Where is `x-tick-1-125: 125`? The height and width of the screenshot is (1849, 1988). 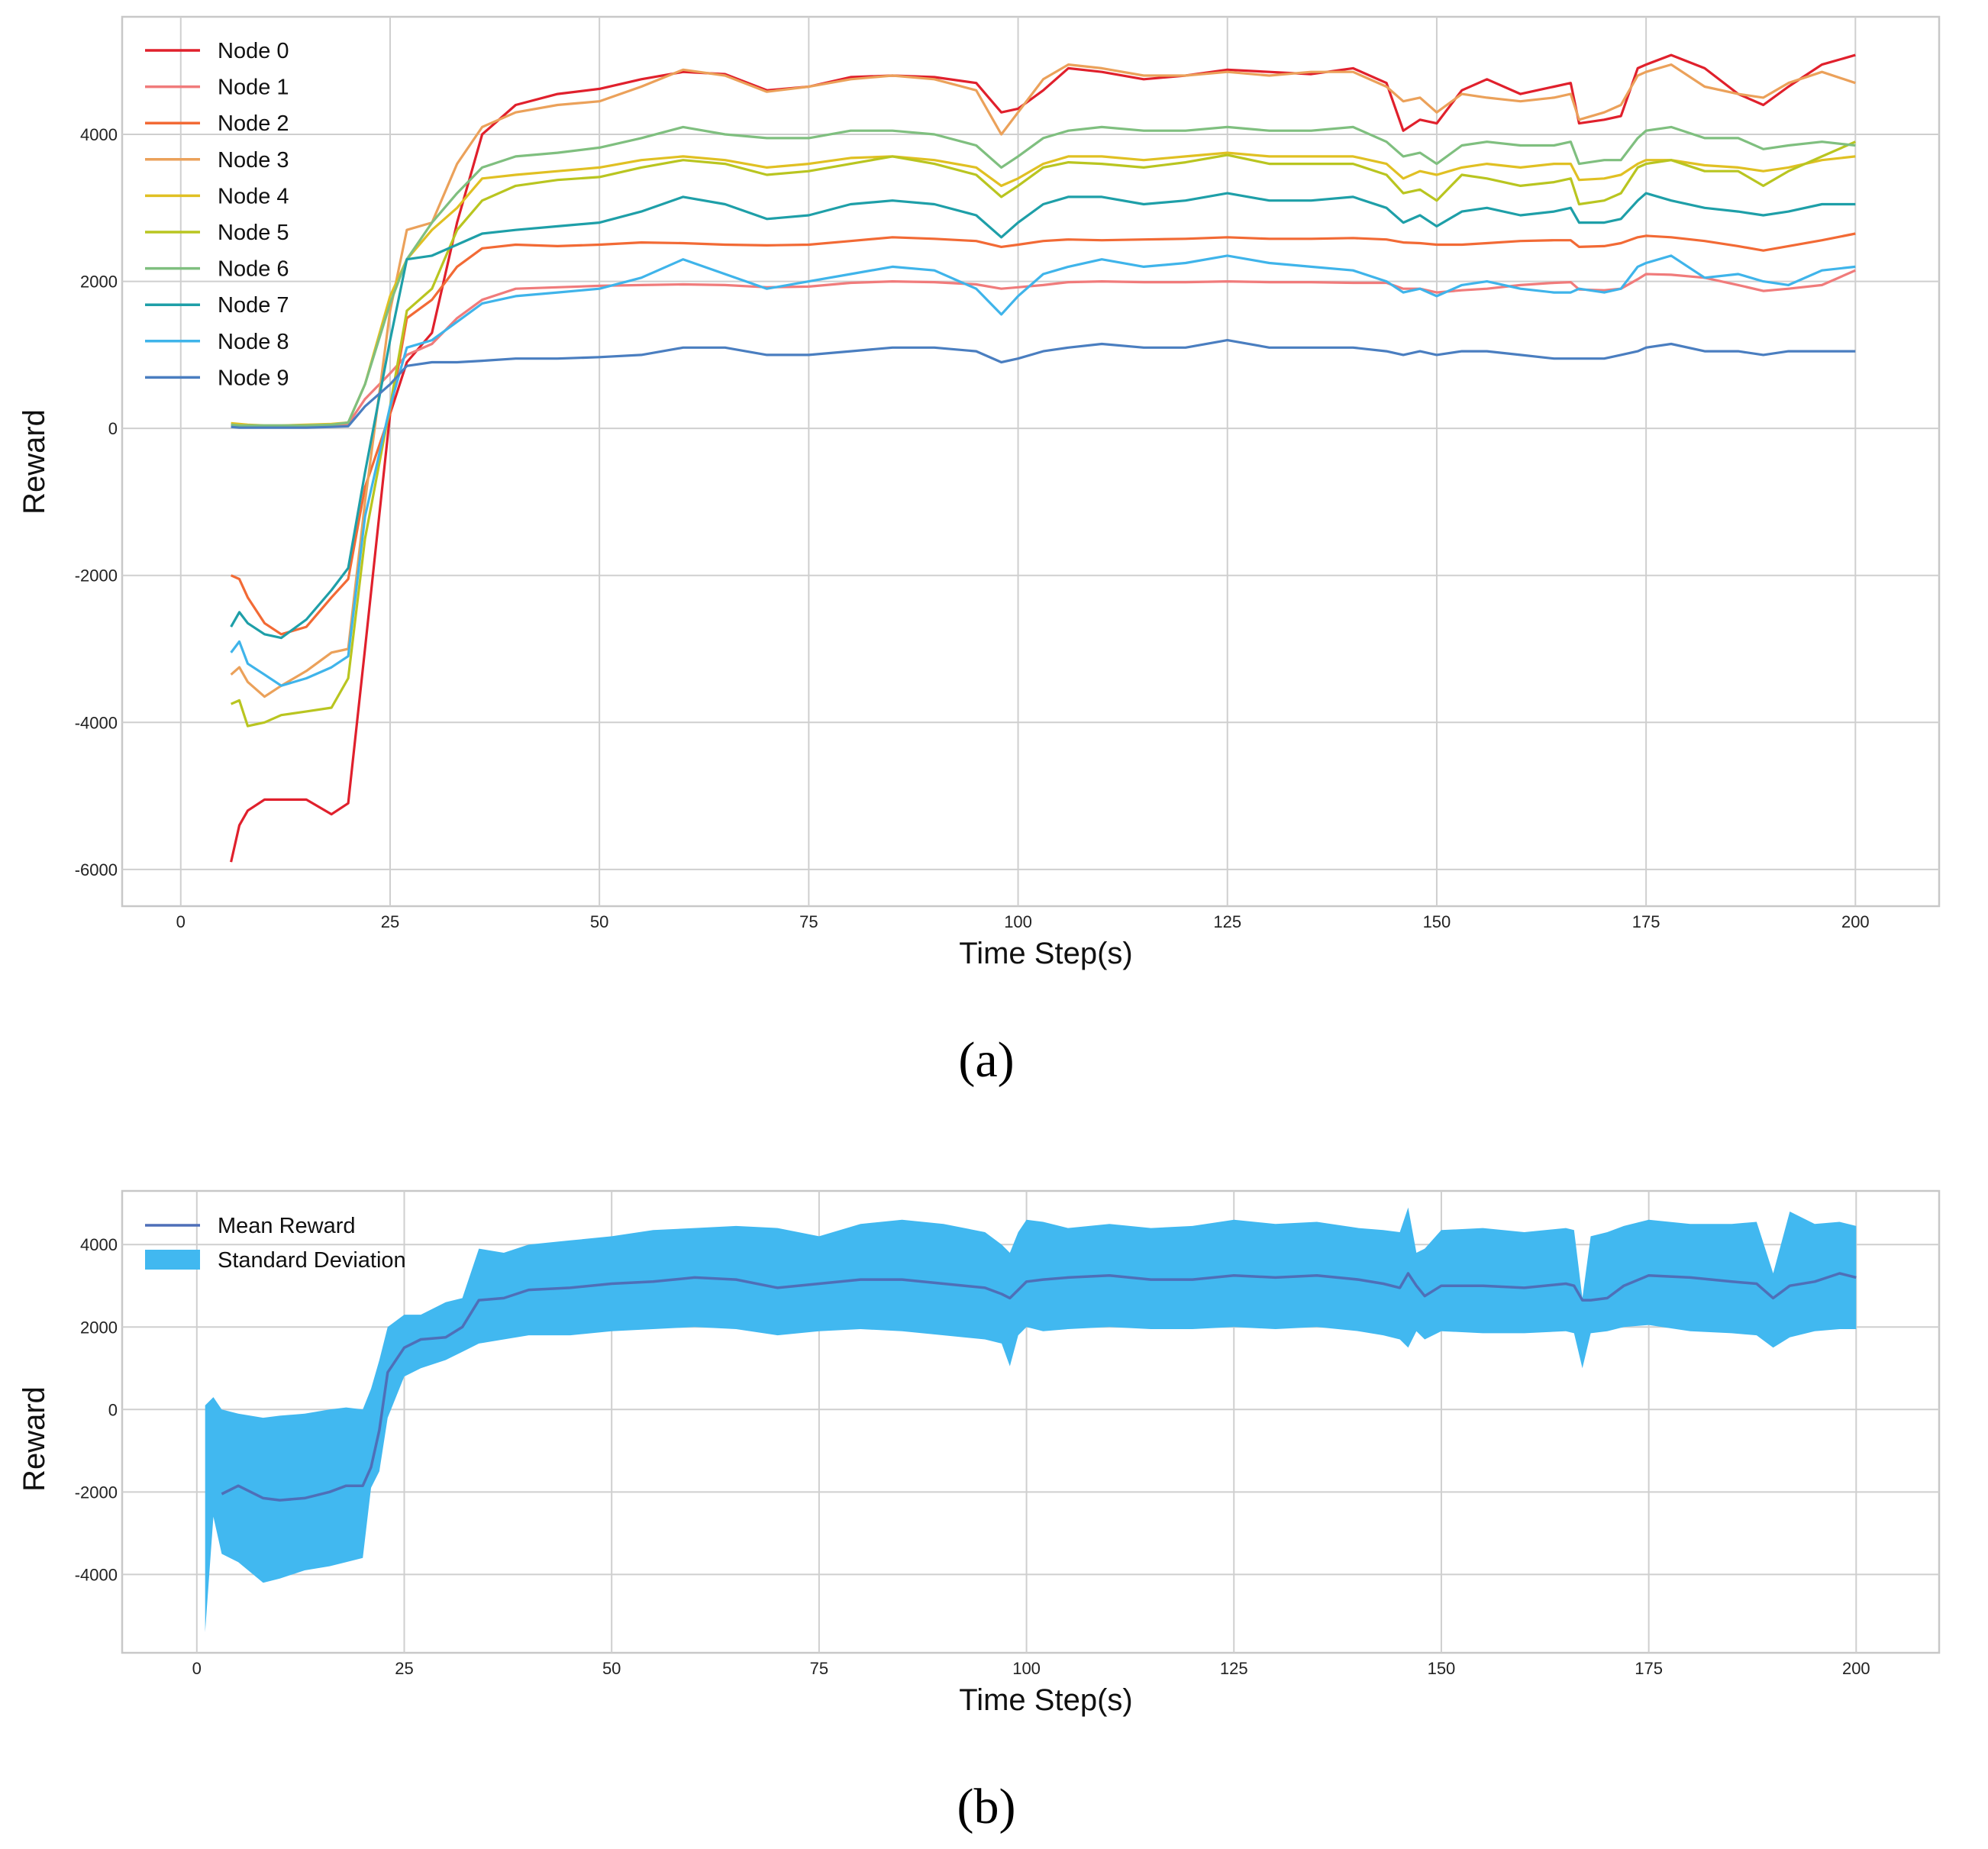 x-tick-1-125: 125 is located at coordinates (1234, 1668).